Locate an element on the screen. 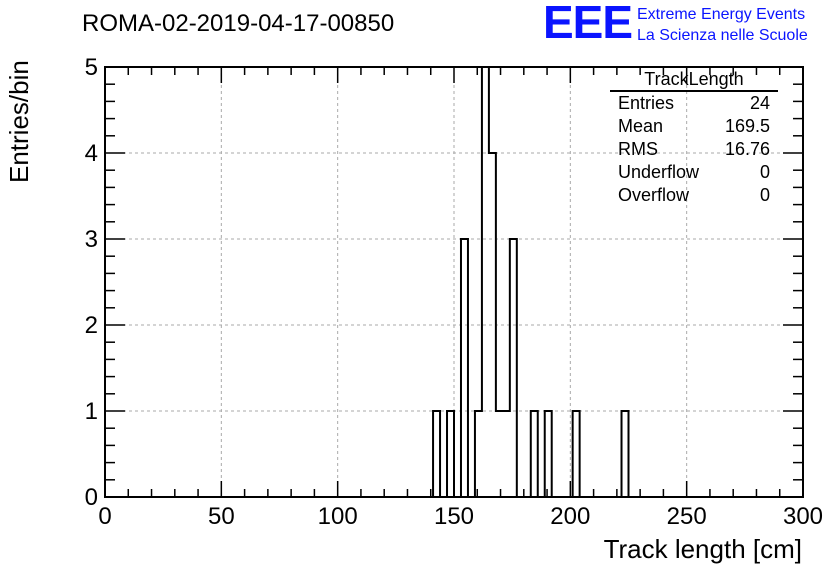 The height and width of the screenshot is (572, 836). y-tick-label: 4 is located at coordinates (91, 153).